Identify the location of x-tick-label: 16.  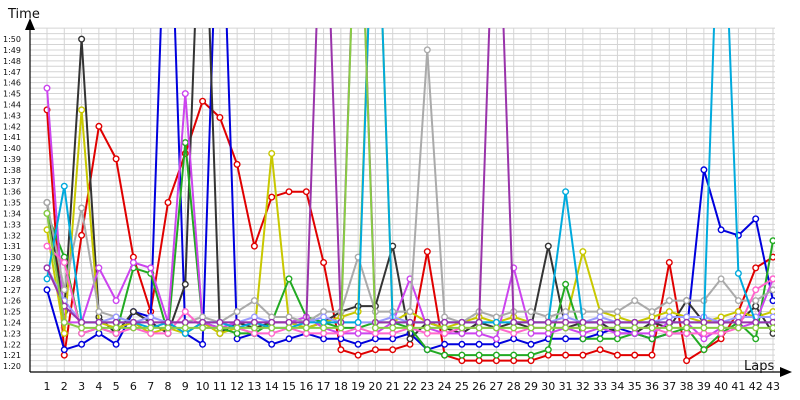
(306, 386).